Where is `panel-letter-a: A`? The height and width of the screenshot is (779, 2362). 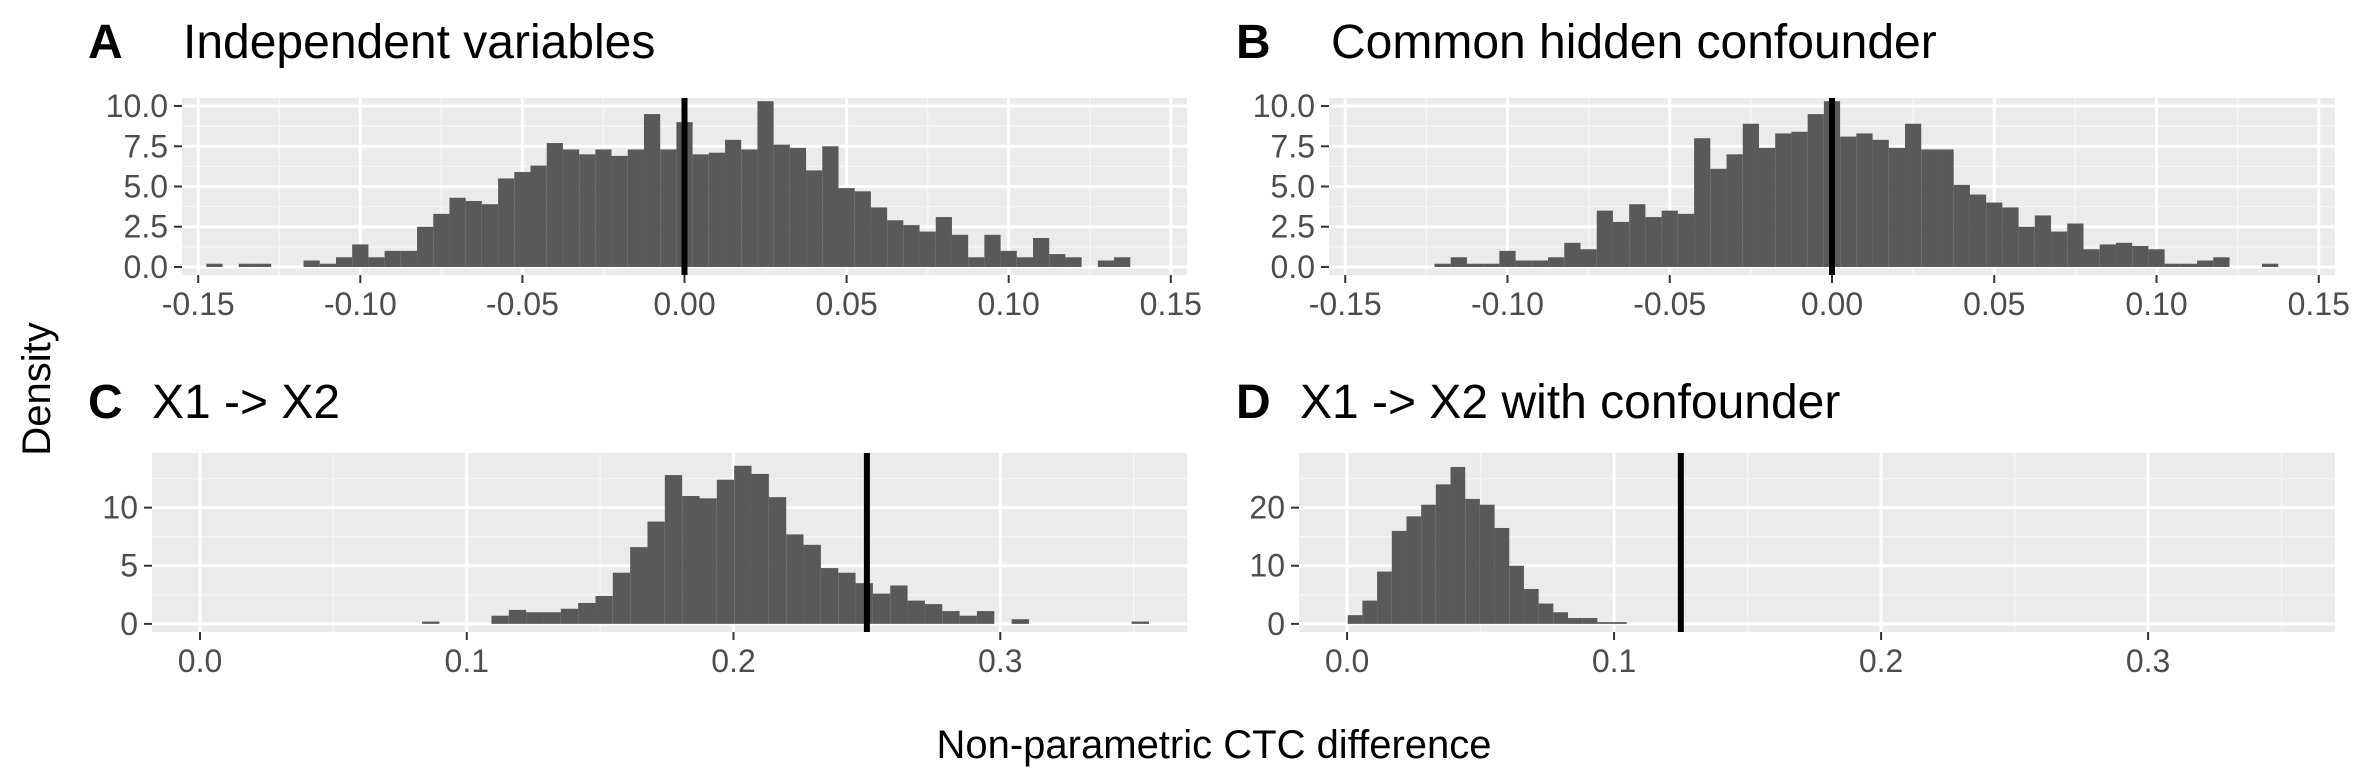 panel-letter-a: A is located at coordinates (105, 42).